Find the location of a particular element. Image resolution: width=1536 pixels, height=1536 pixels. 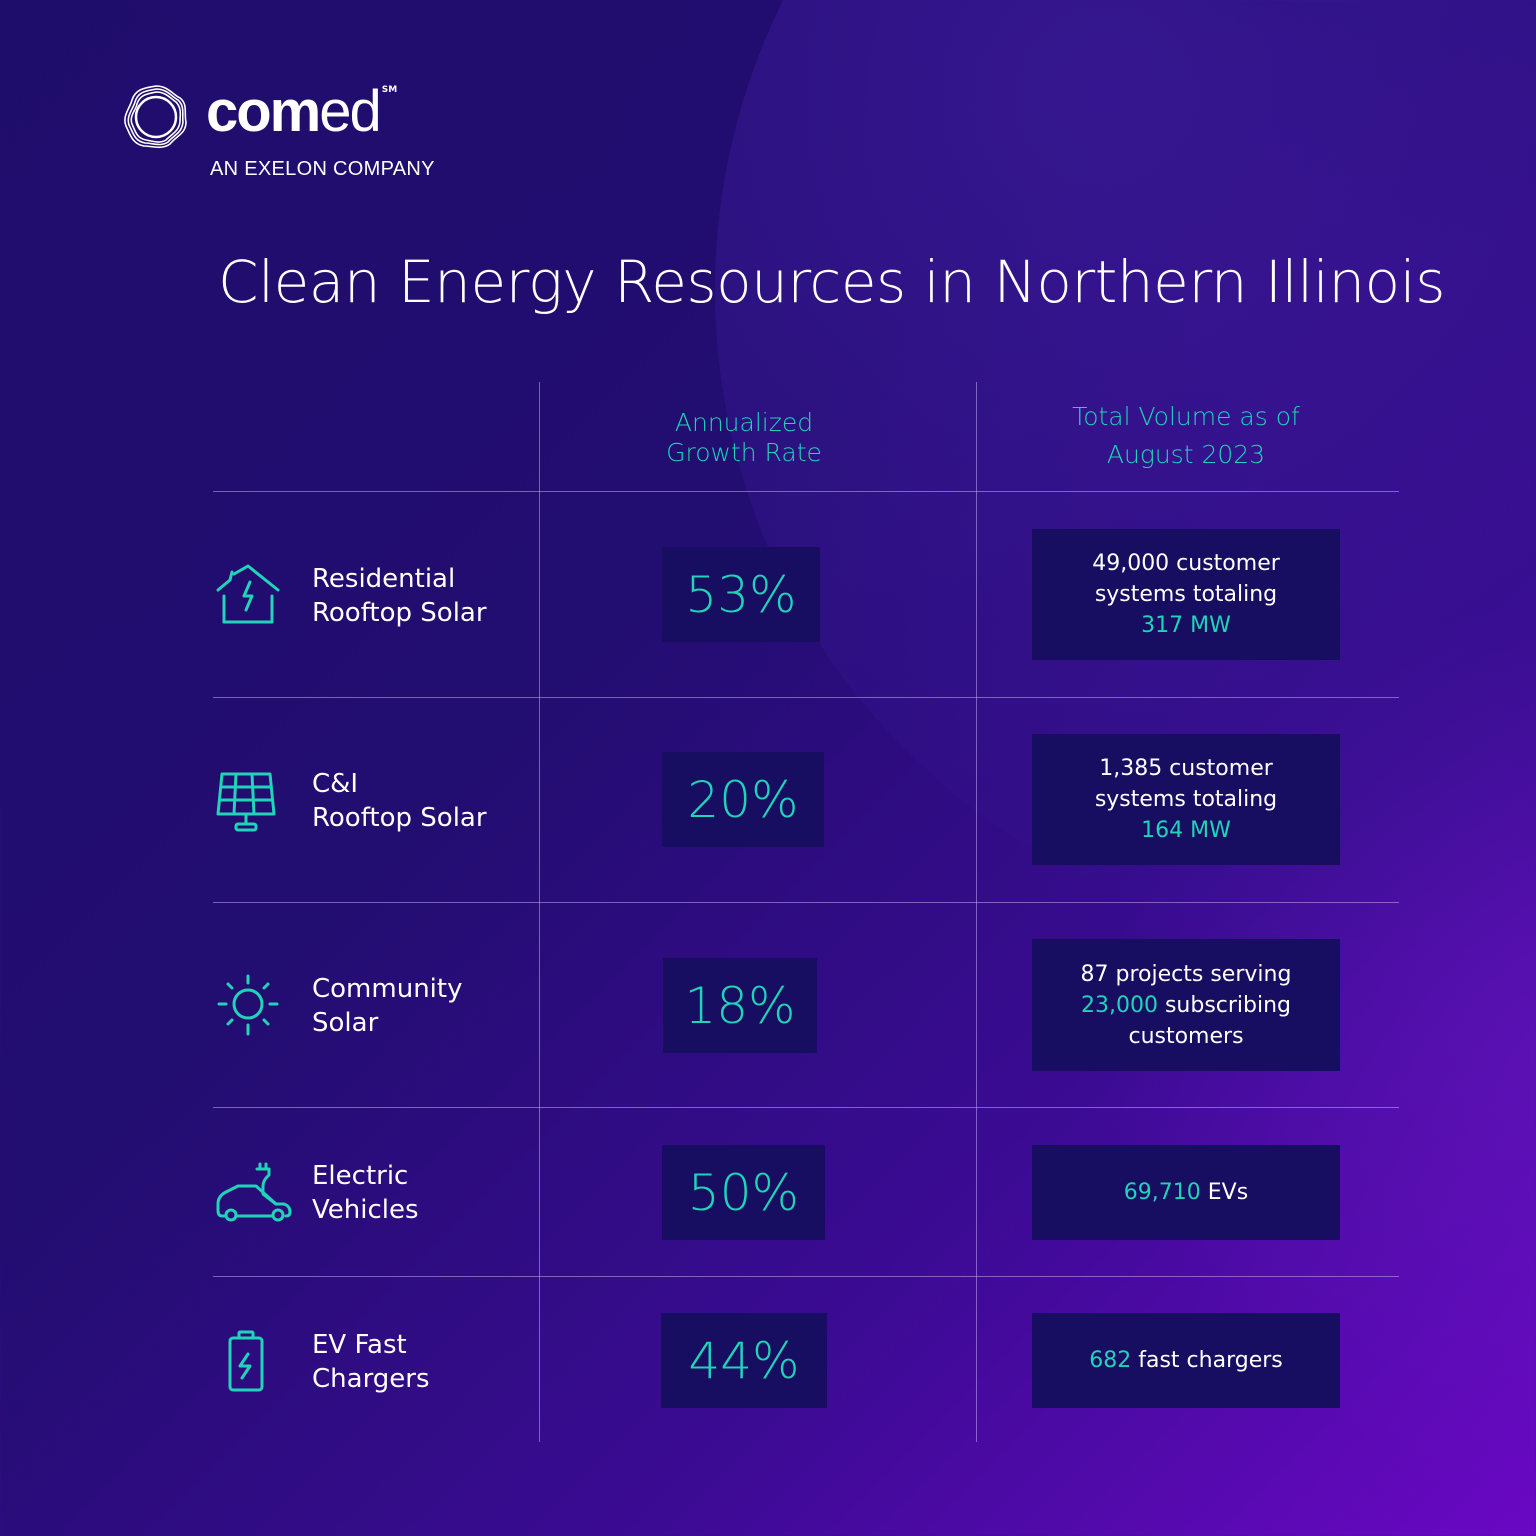

row-label: Community Solar is located at coordinates (387, 1006).